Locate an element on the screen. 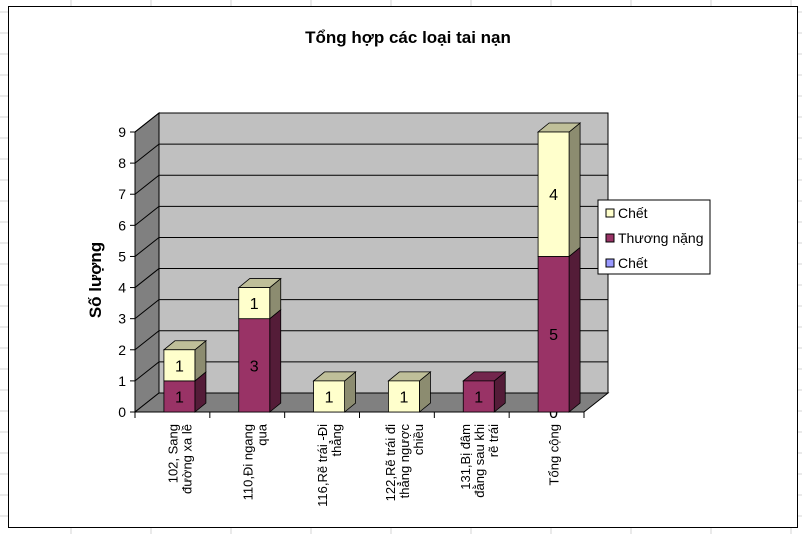 This screenshot has height=534, width=802. x-category-line: rẽ trái is located at coordinates (493, 440).